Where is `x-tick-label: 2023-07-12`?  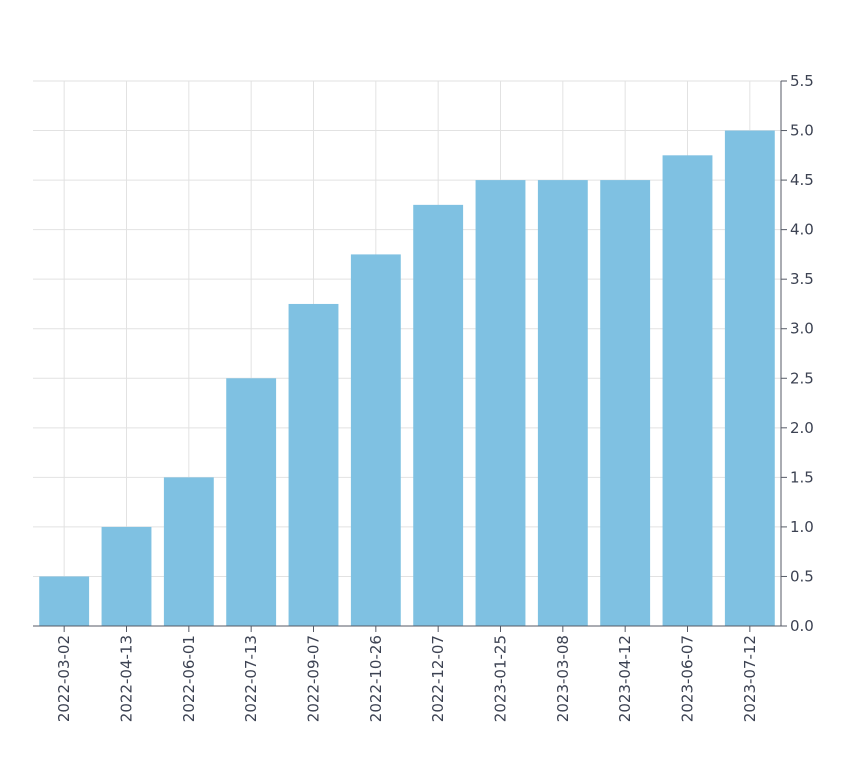
x-tick-label: 2023-07-12 is located at coordinates (750, 678).